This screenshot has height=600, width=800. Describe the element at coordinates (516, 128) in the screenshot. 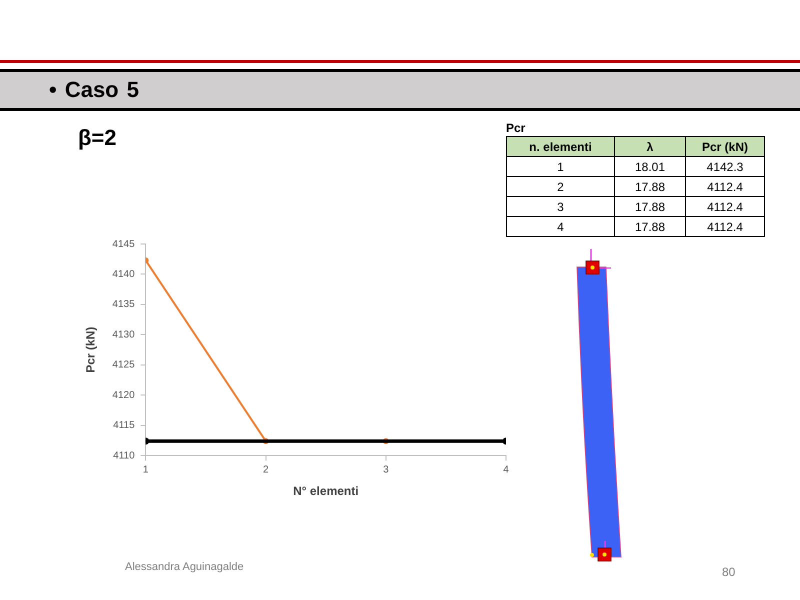

I see `text: Pcr` at that location.